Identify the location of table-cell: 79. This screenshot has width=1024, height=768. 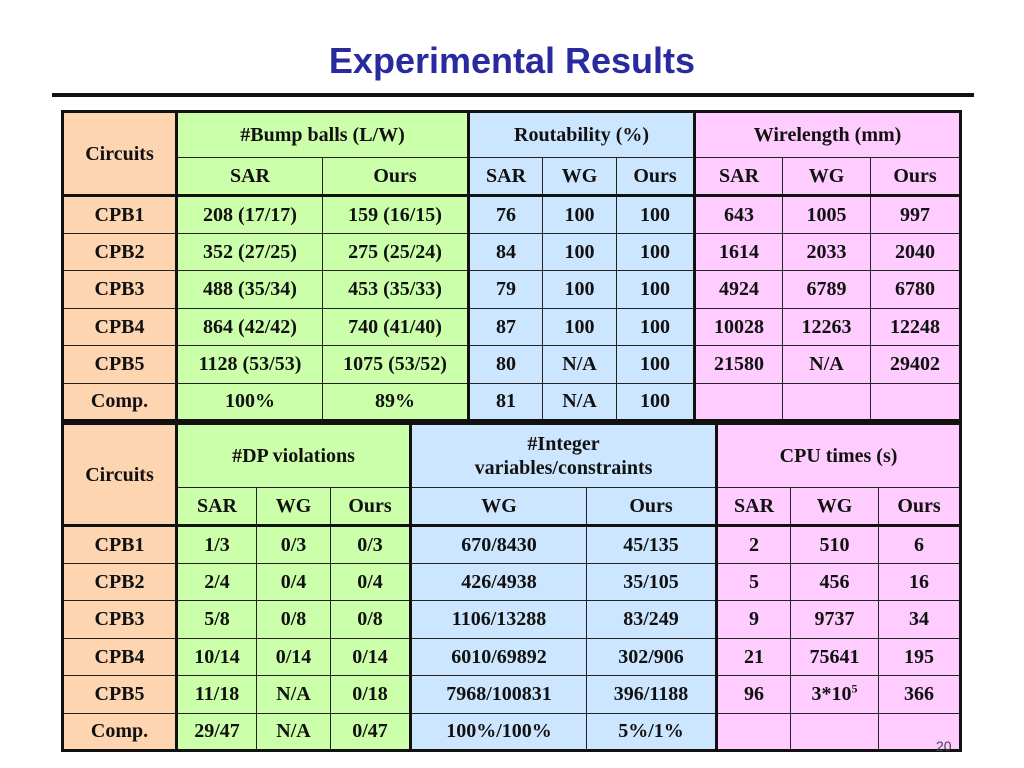
(506, 289).